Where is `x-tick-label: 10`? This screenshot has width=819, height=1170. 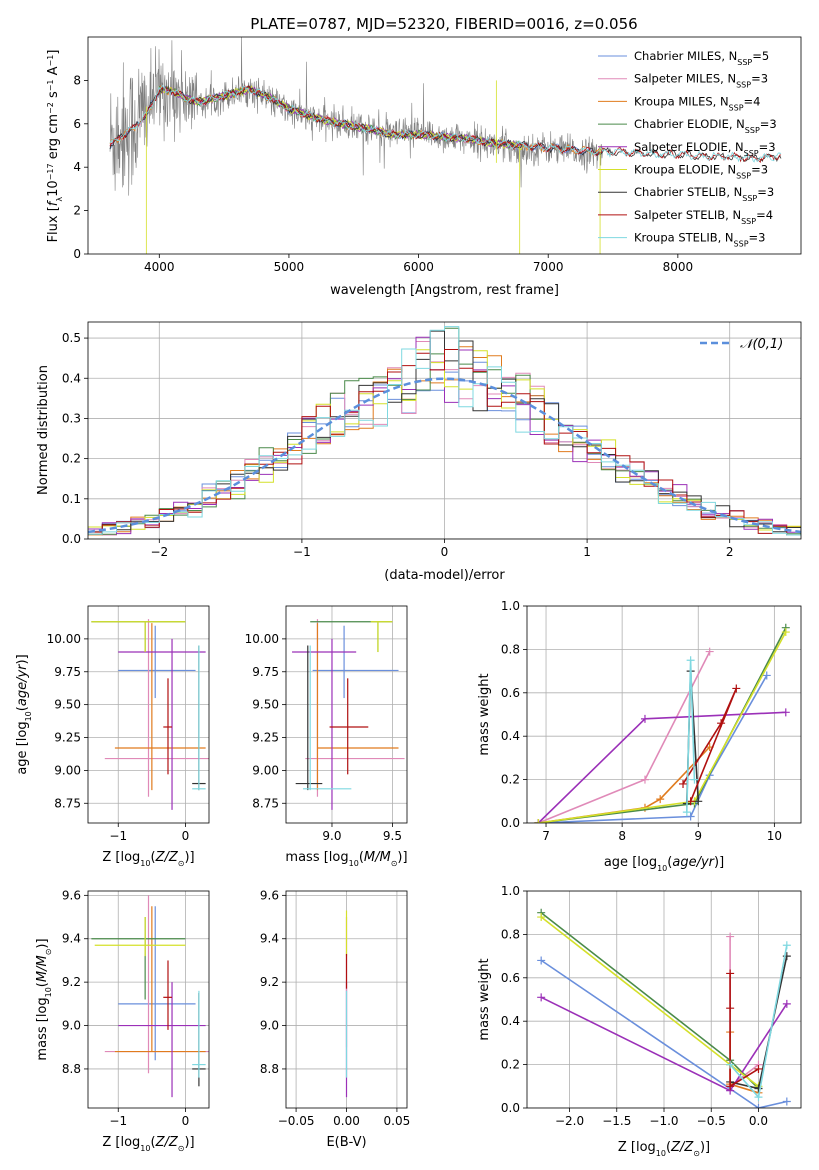
x-tick-label: 10 is located at coordinates (774, 836).